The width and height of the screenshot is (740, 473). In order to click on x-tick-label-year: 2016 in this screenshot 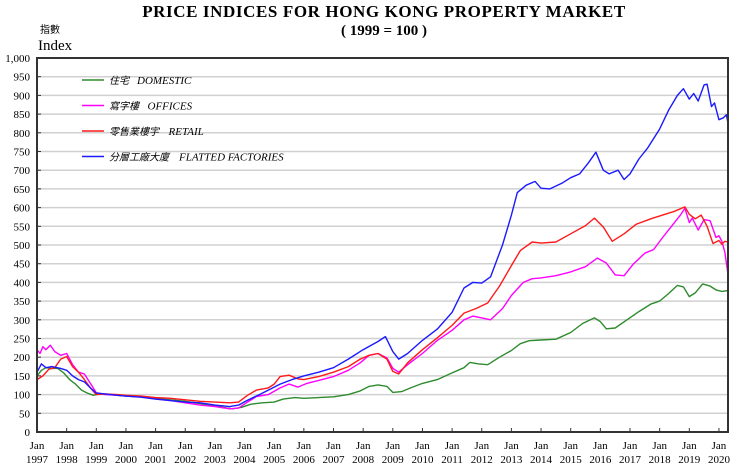, I will do `click(600, 460)`.